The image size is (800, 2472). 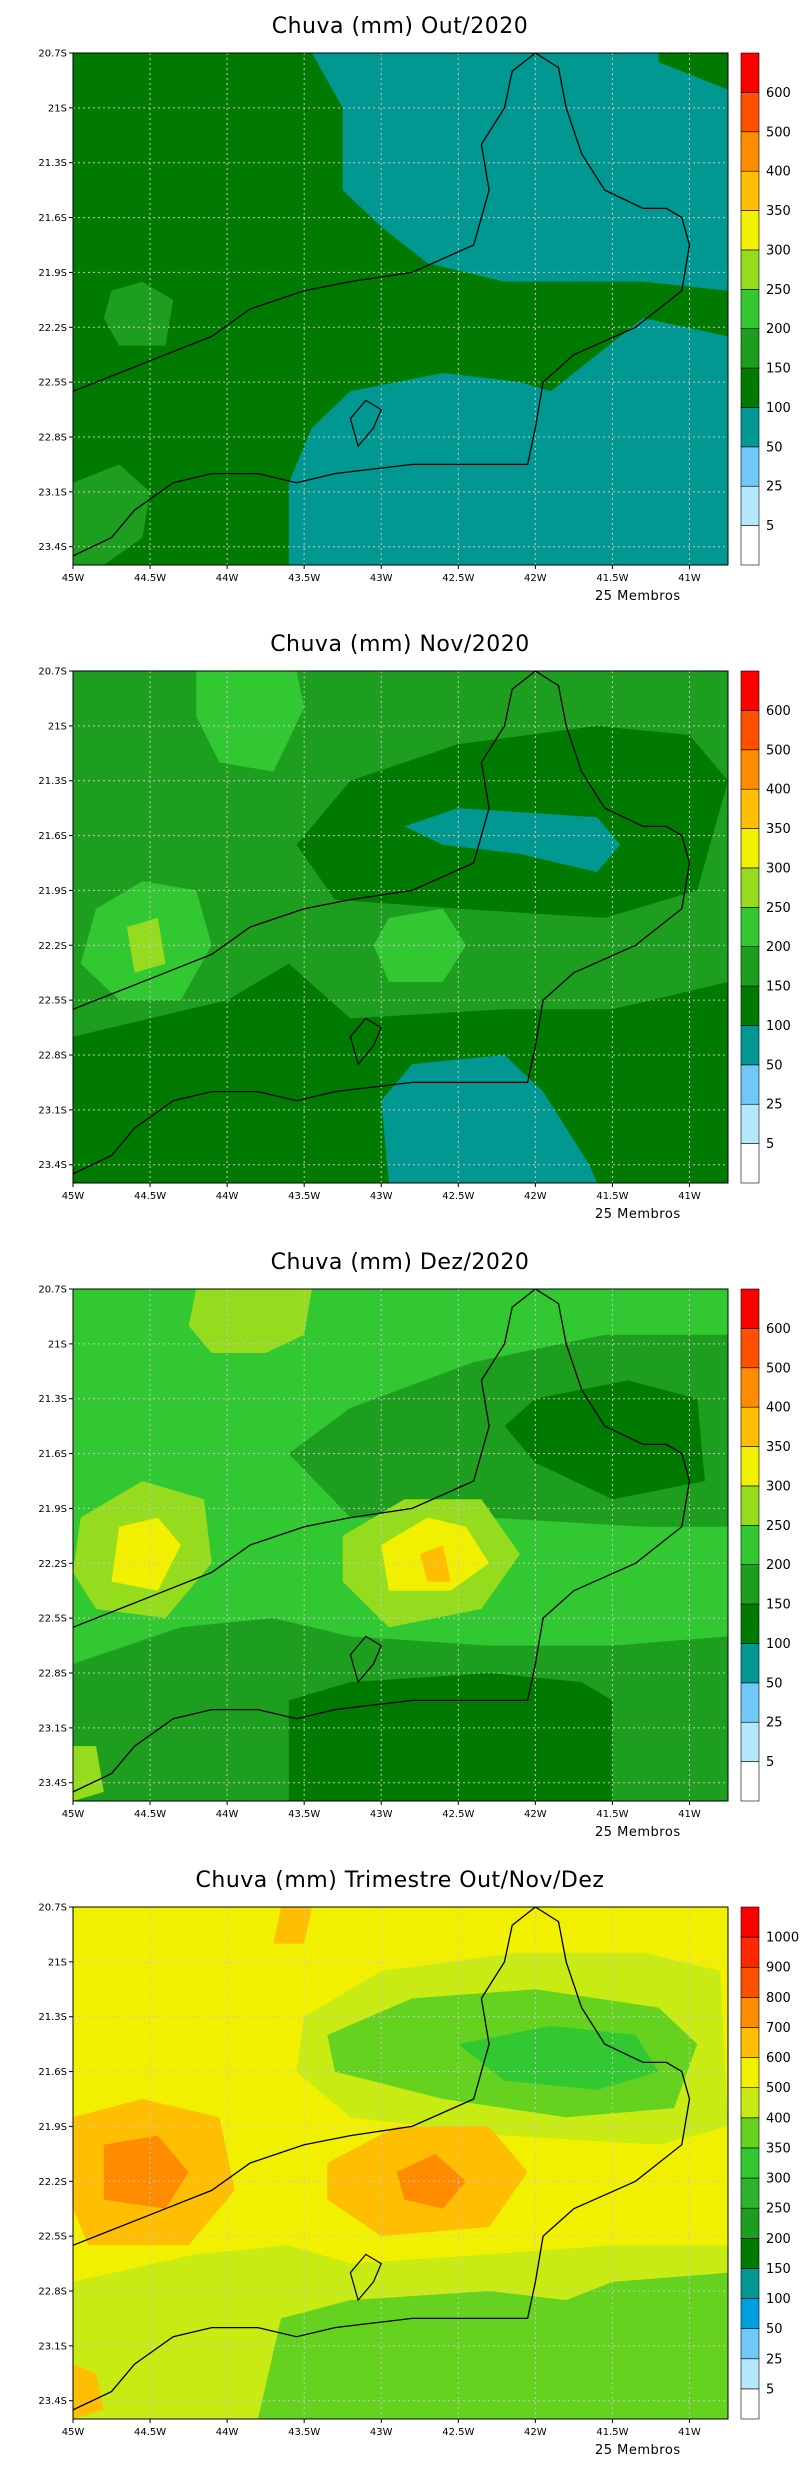 I want to click on x-tick-label: 44.5W, so click(x=150, y=2432).